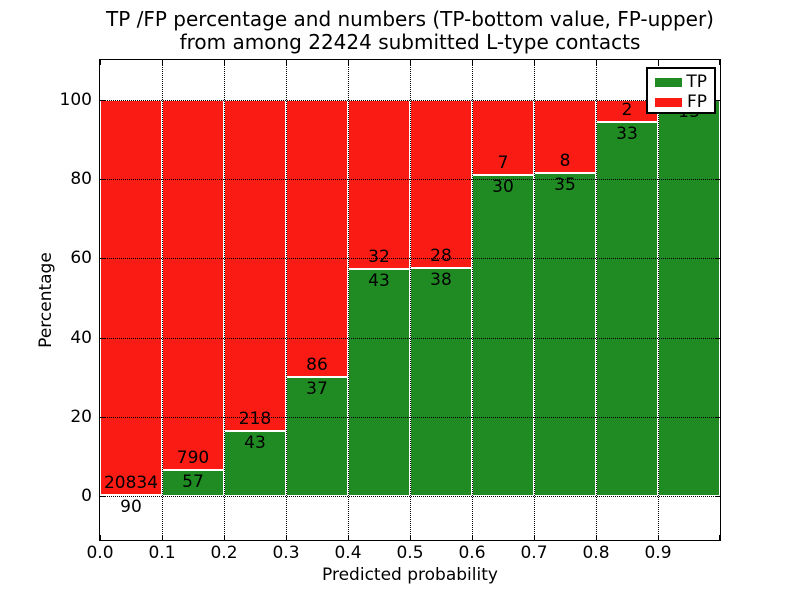 This screenshot has width=800, height=600. I want to click on gridline-x-0.2, so click(224, 300).